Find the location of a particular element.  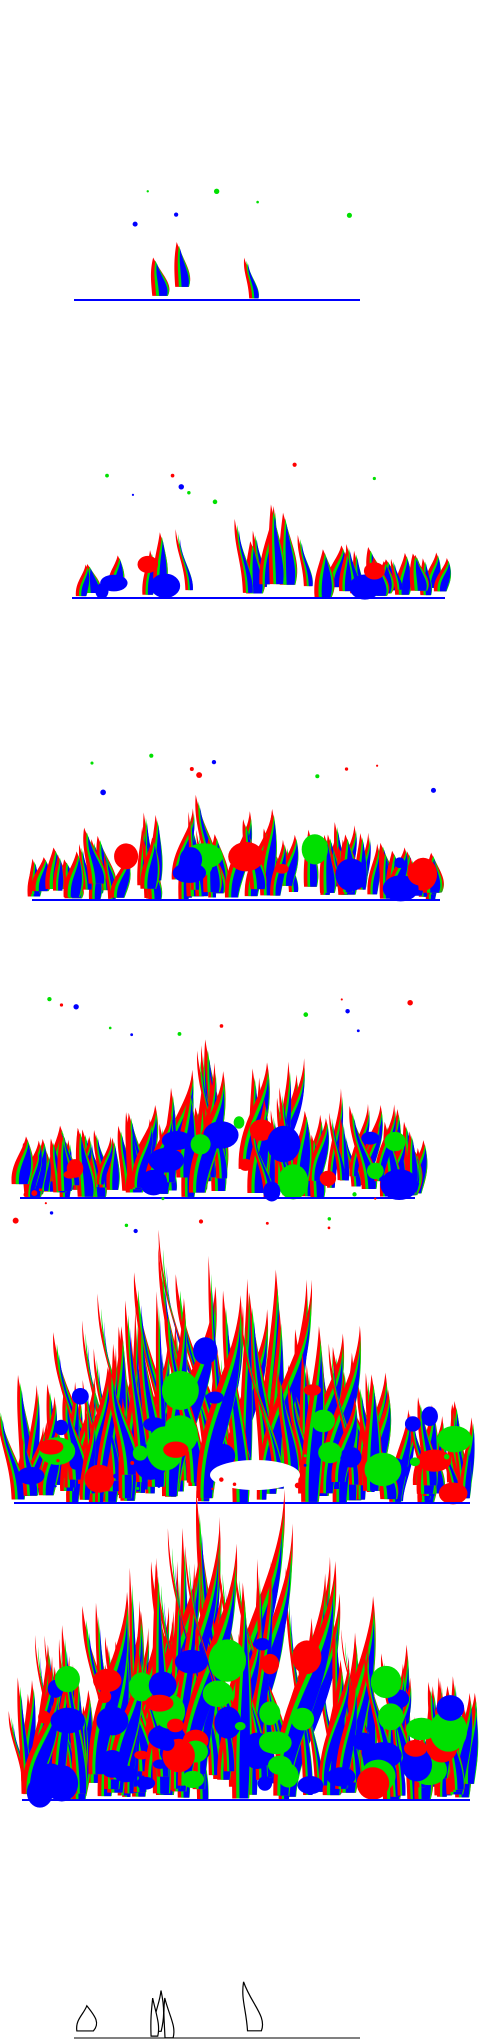

flame-outline is located at coordinates (253, 2006).